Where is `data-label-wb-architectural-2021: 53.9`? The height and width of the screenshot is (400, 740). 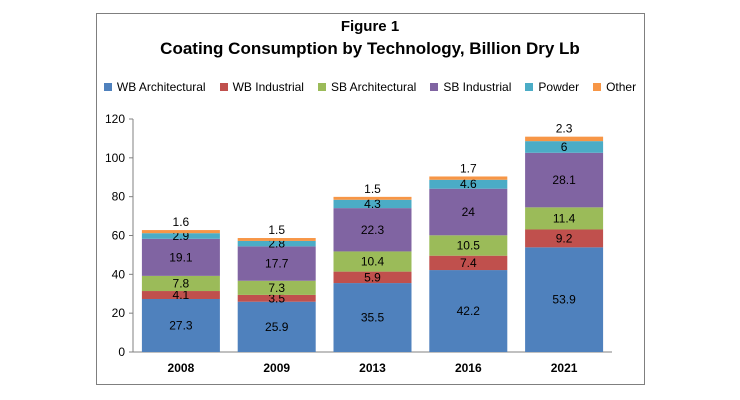 data-label-wb-architectural-2021: 53.9 is located at coordinates (564, 300).